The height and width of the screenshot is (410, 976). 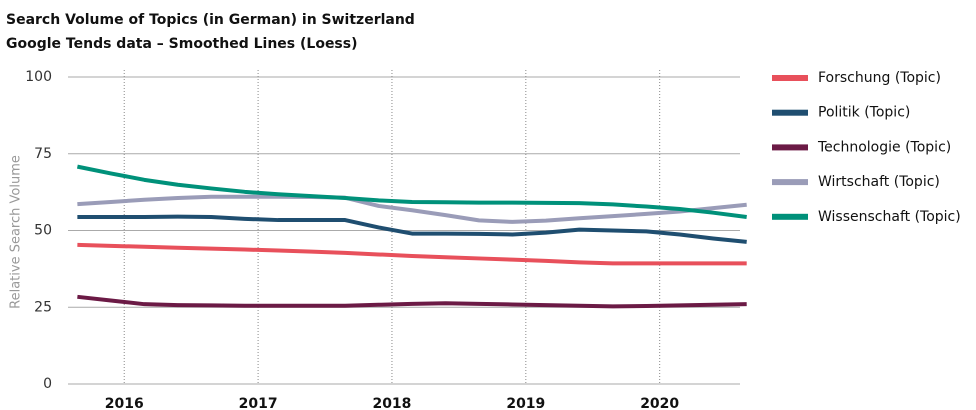 What do you see at coordinates (43, 154) in the screenshot?
I see `y-tick-label: 75` at bounding box center [43, 154].